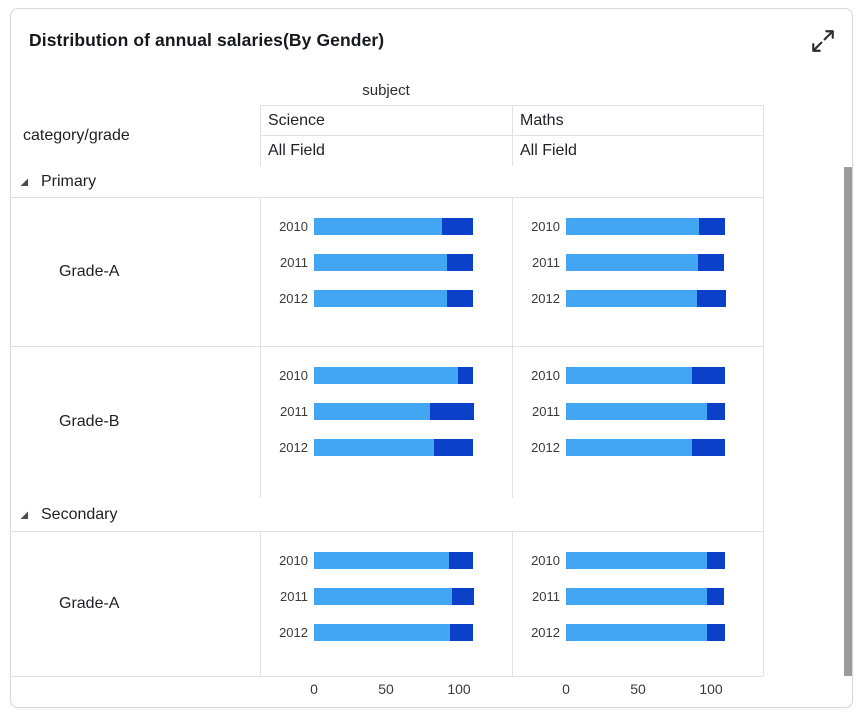 The width and height of the screenshot is (863, 719). What do you see at coordinates (135, 271) in the screenshot?
I see `row-header-primary-grade-a: Grade-A` at bounding box center [135, 271].